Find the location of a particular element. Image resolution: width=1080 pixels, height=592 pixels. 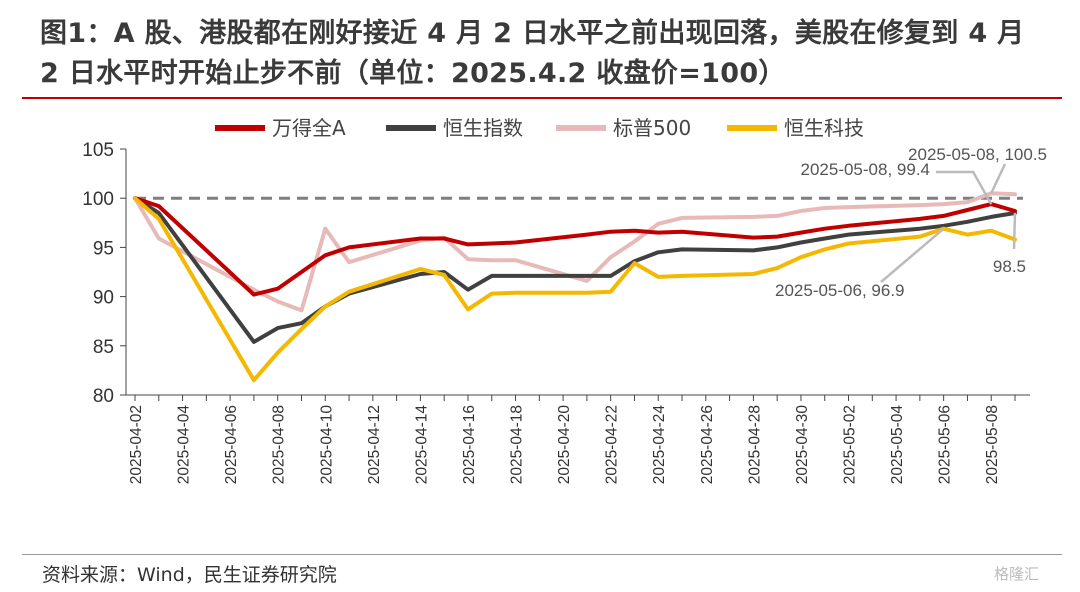

x-tick-label: 2025-04-14 is located at coordinates (421, 445).